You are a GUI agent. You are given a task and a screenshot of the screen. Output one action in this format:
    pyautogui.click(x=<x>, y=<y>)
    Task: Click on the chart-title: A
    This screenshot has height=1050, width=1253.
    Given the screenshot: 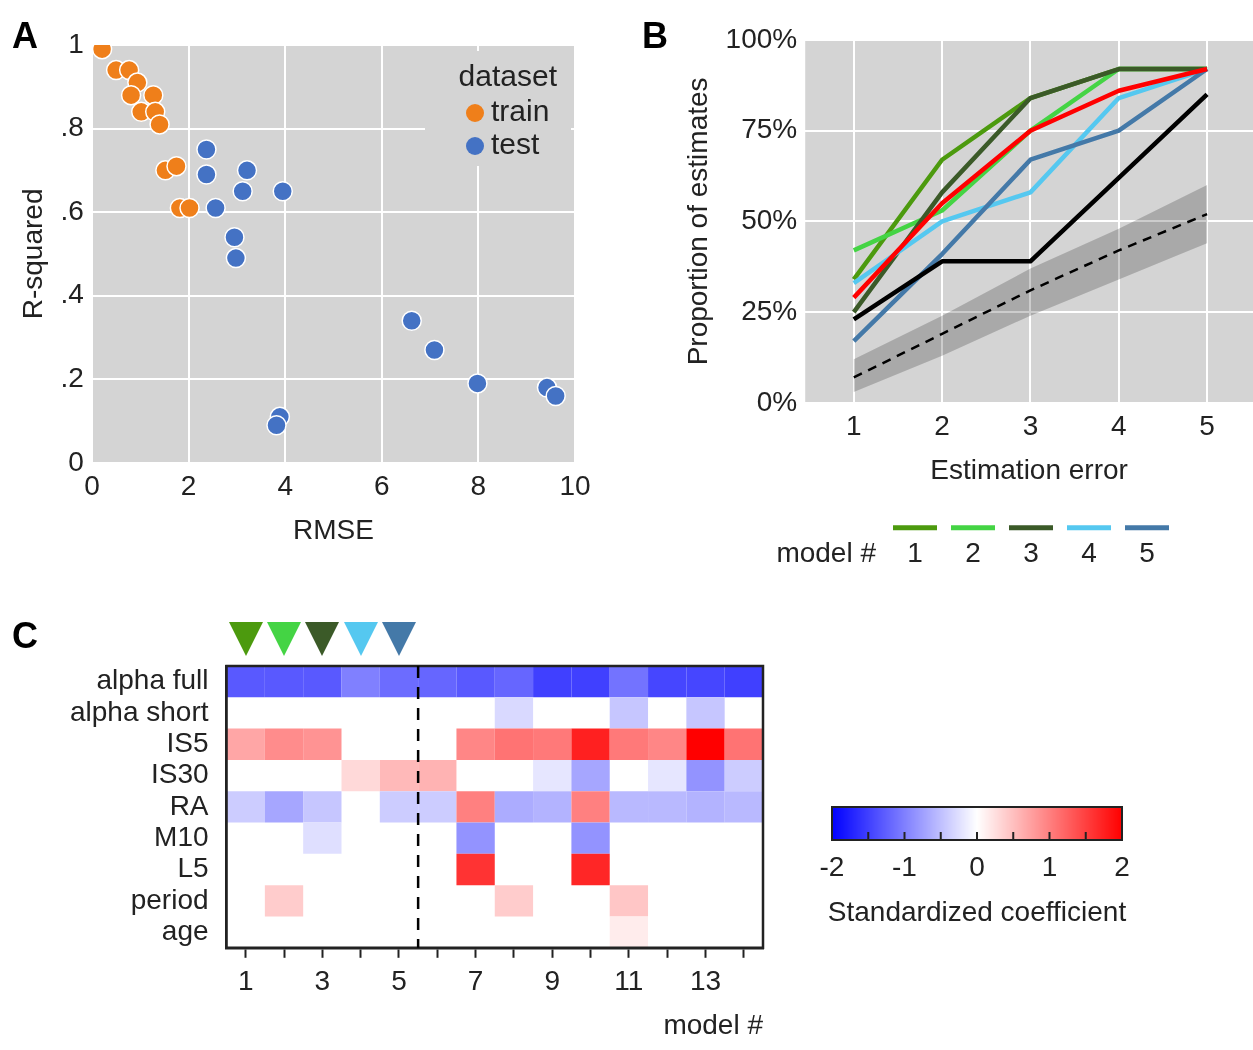 What is the action you would take?
    pyautogui.click(x=25, y=35)
    